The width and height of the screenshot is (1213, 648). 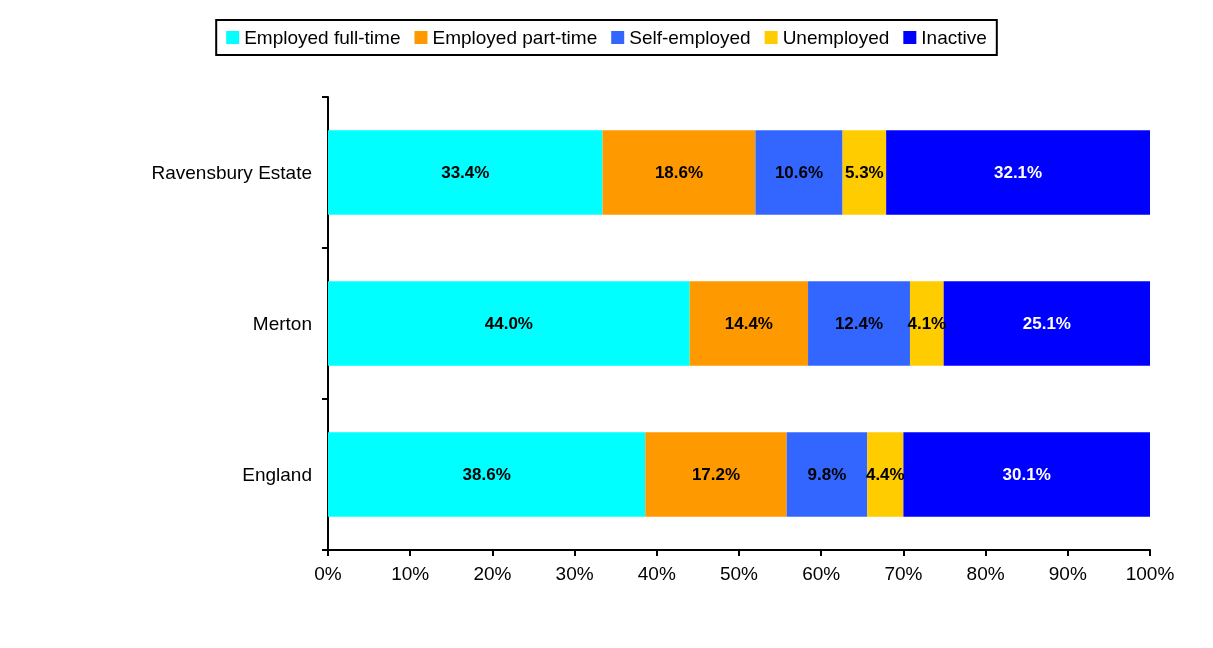 I want to click on data-label: 14.4%, so click(x=748, y=323).